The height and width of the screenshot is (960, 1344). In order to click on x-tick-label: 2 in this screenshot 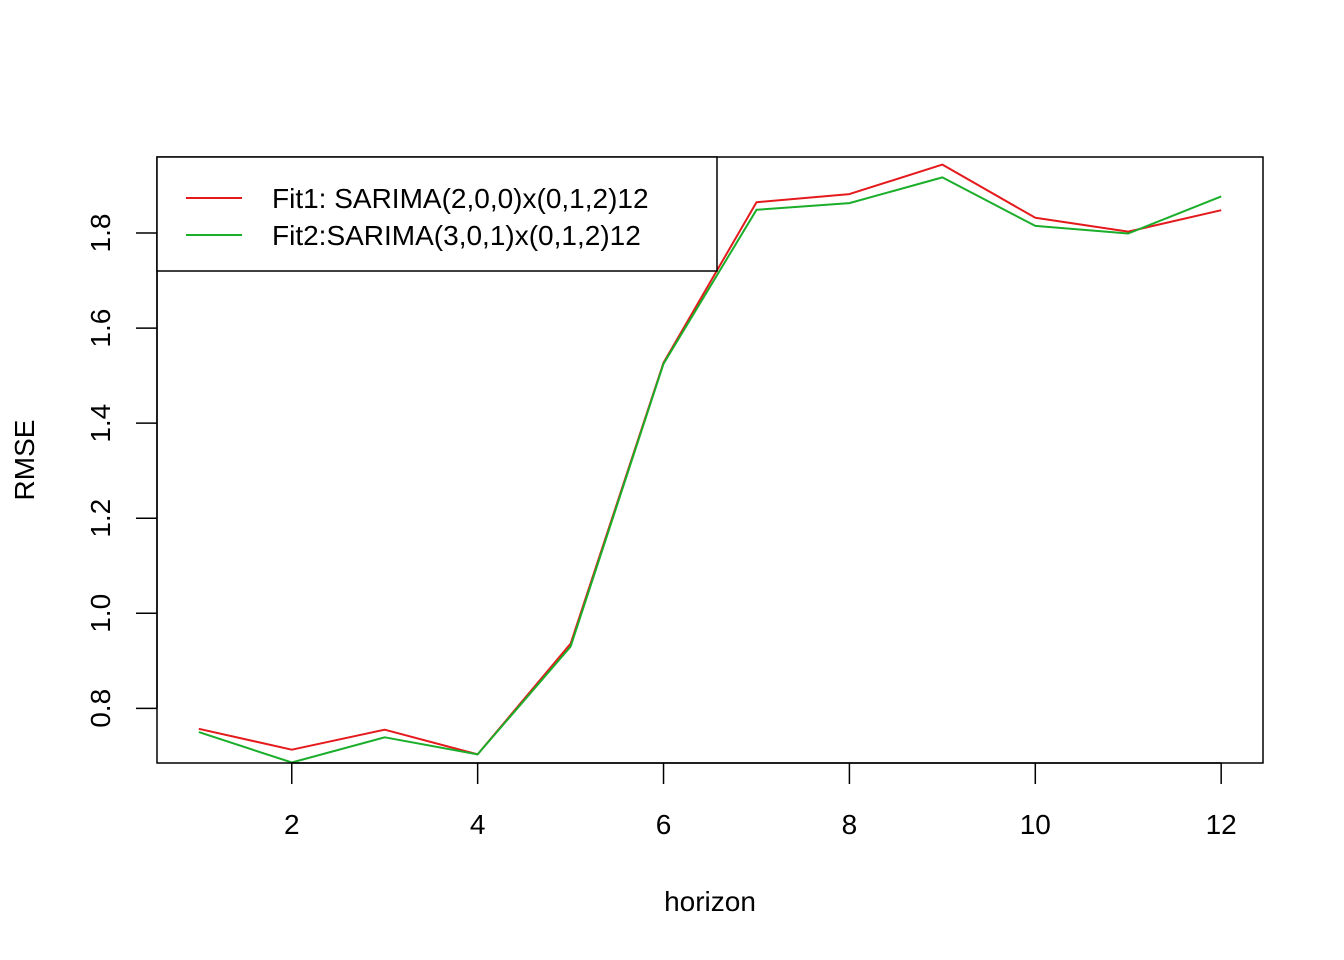, I will do `click(292, 824)`.